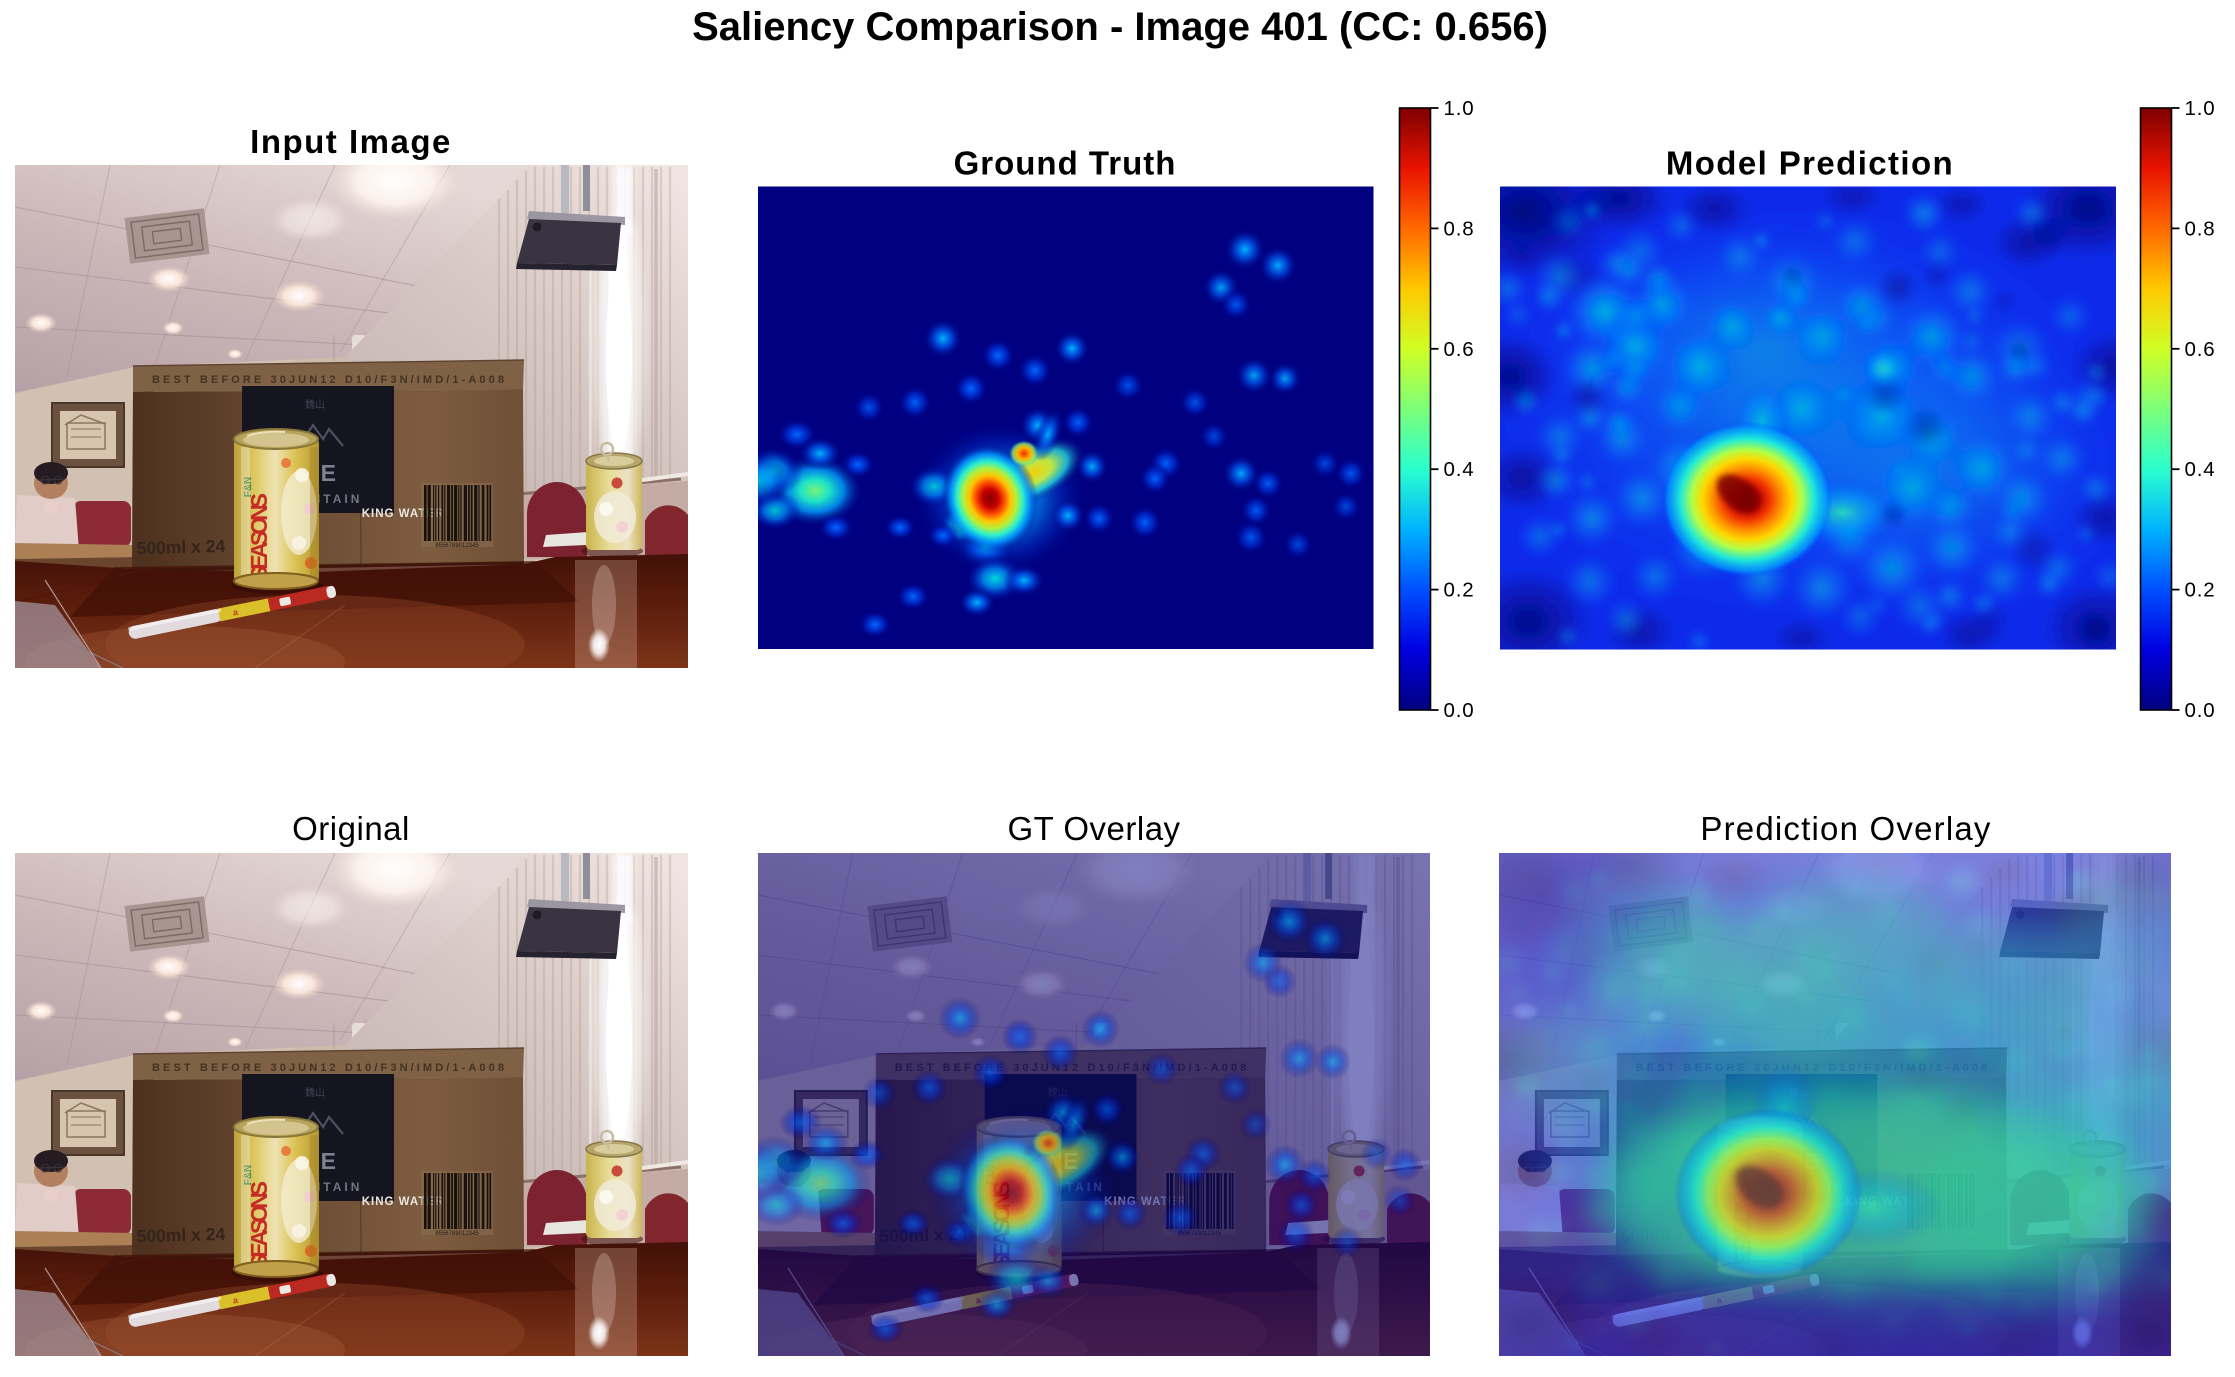 The width and height of the screenshot is (2235, 1377). Describe the element at coordinates (1845, 828) in the screenshot. I see `svg-text: Prediction Overlay` at that location.